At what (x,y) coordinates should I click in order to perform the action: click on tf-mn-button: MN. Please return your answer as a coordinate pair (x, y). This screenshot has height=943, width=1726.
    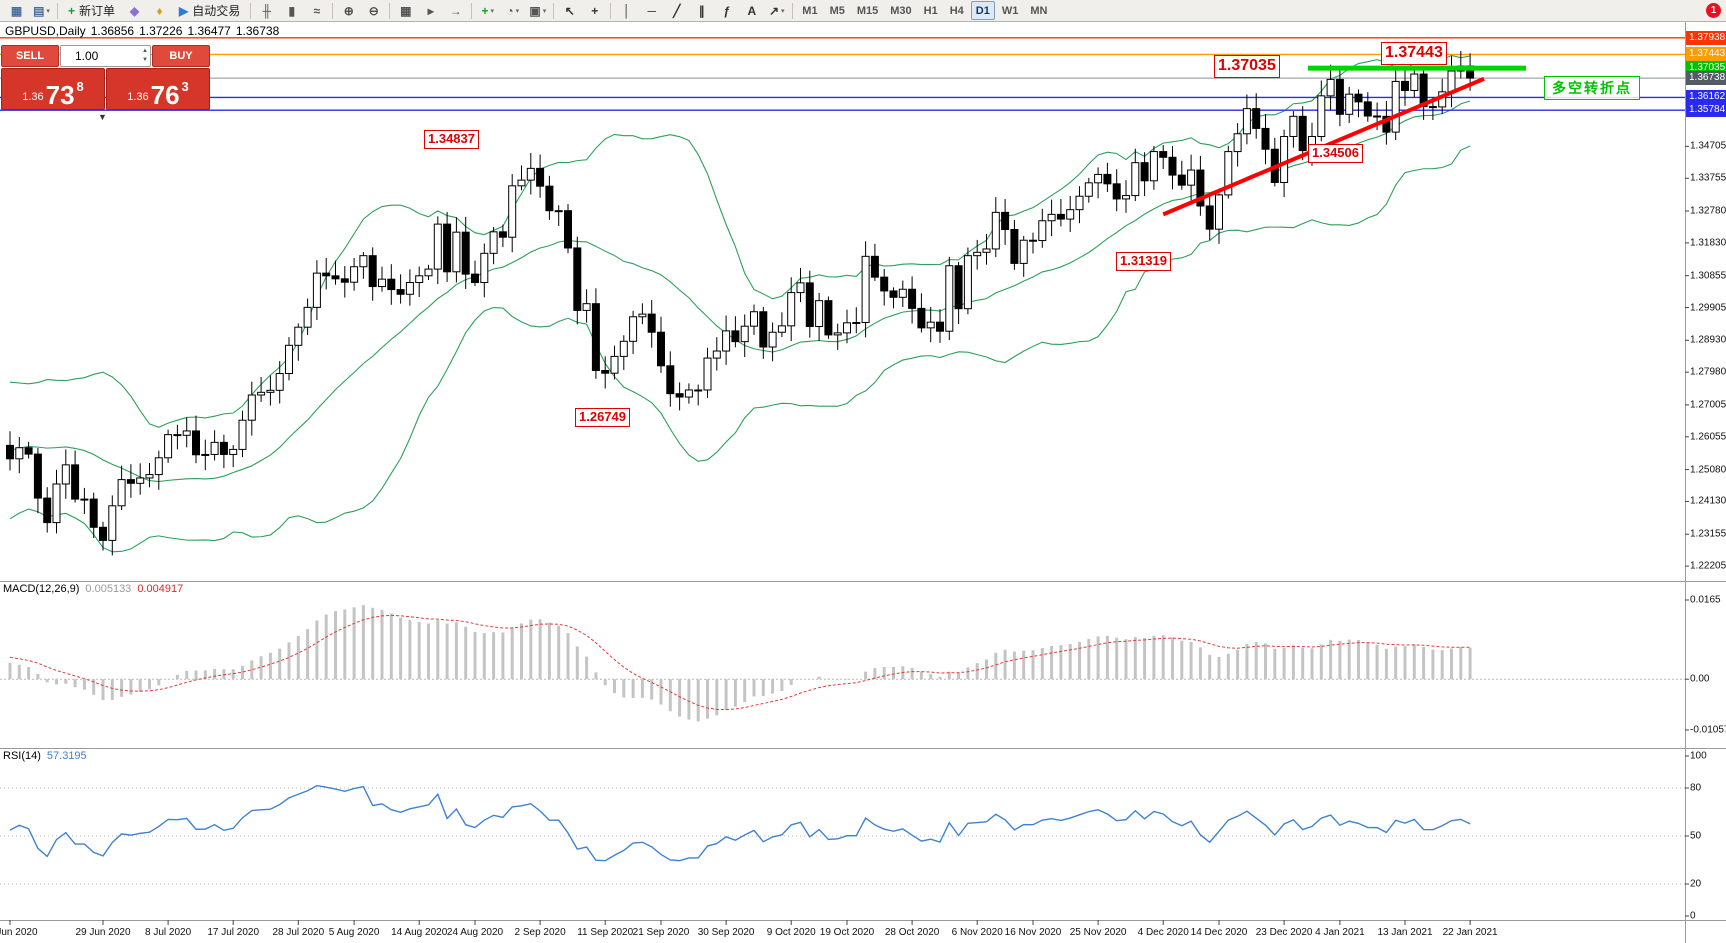
    Looking at the image, I should click on (1039, 10).